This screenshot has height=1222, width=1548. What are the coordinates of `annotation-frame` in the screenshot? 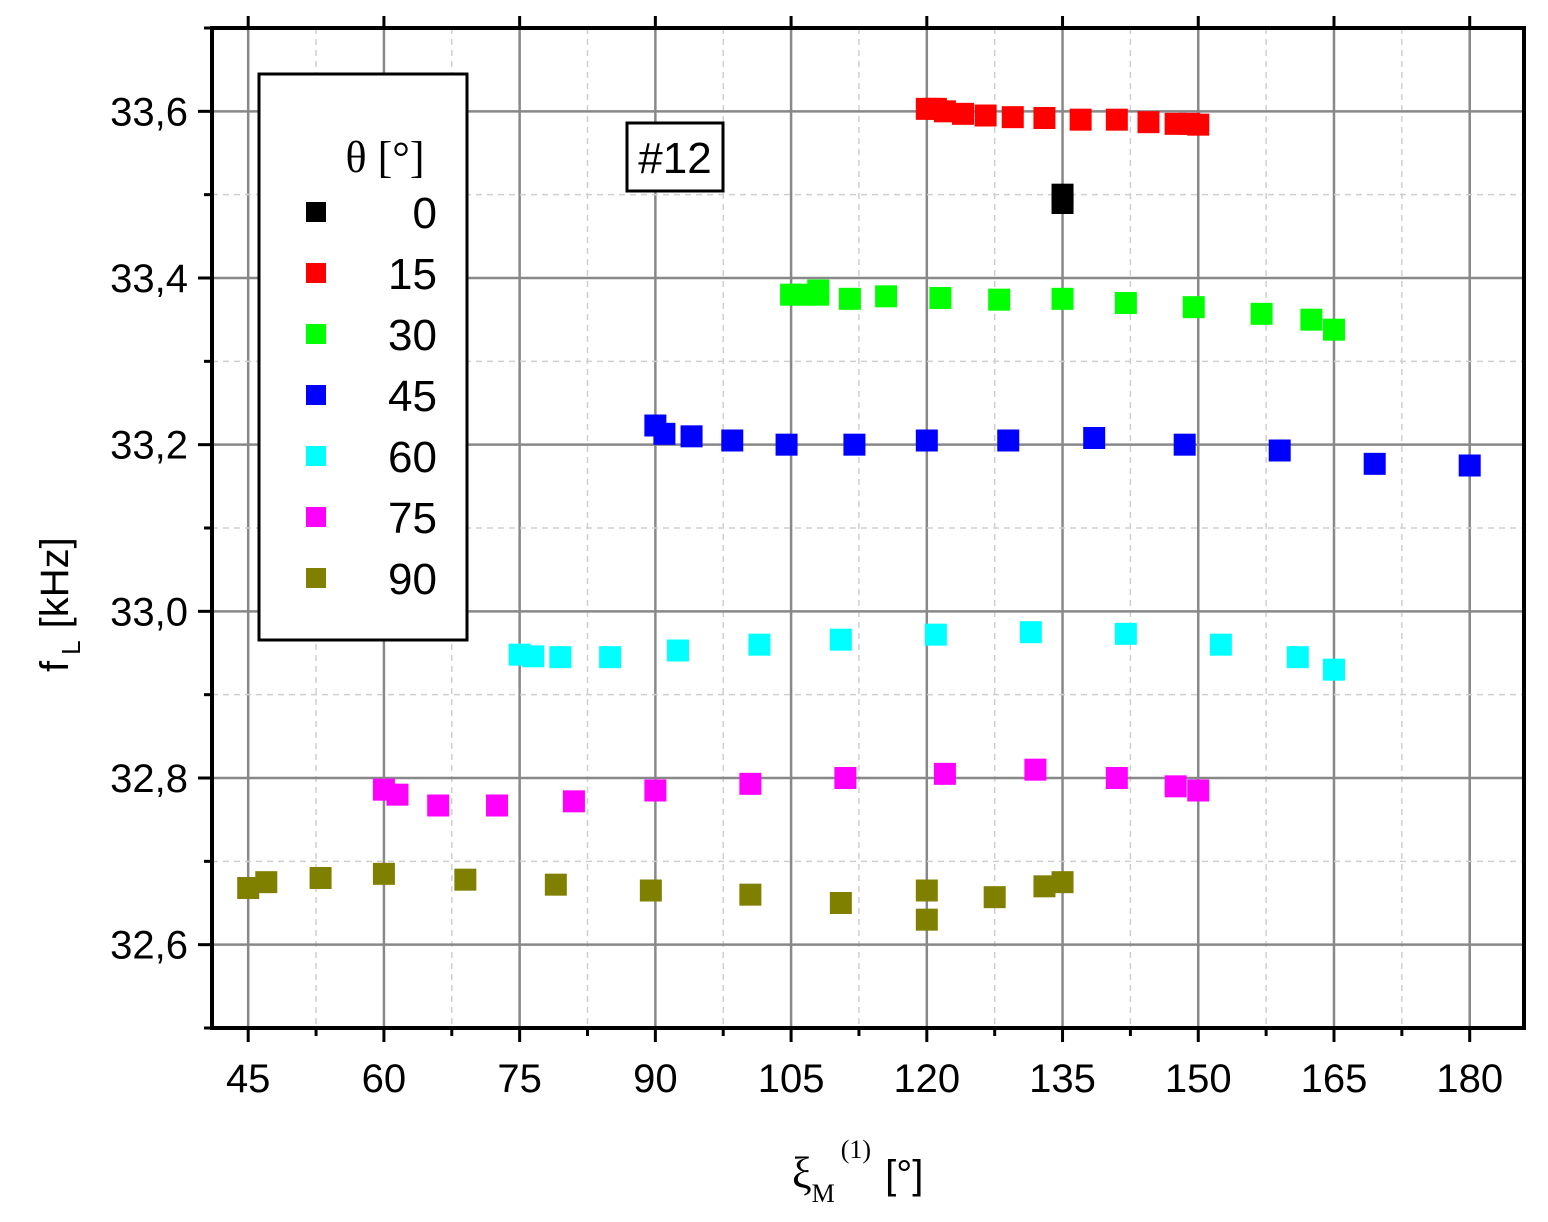 It's located at (675, 157).